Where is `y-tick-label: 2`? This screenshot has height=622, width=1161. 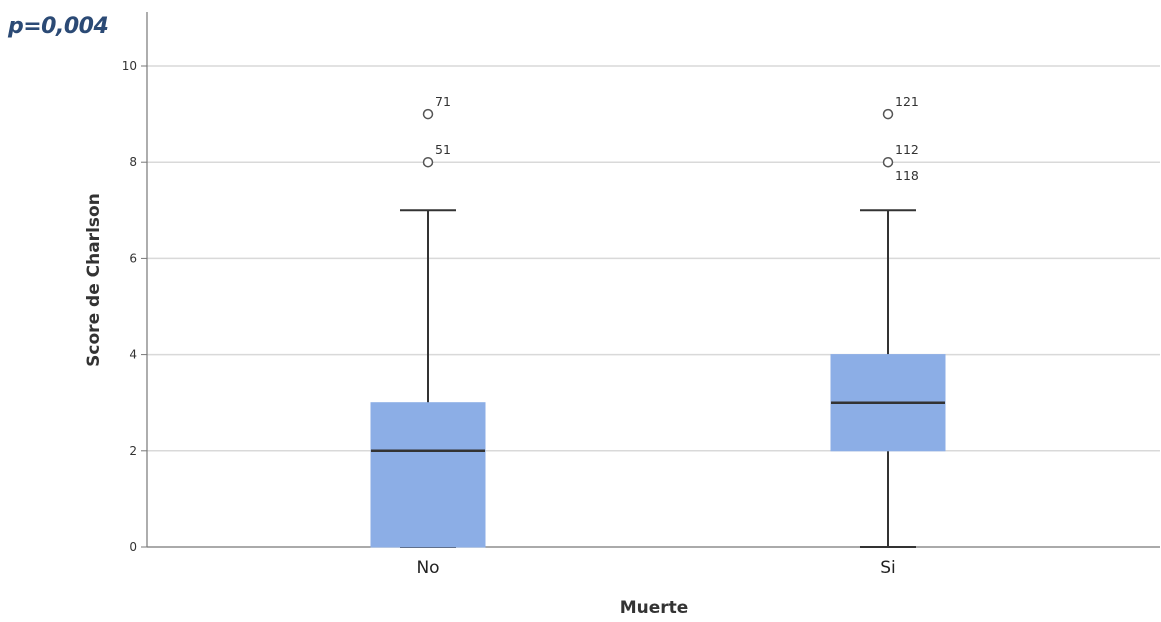 y-tick-label: 2 is located at coordinates (133, 451).